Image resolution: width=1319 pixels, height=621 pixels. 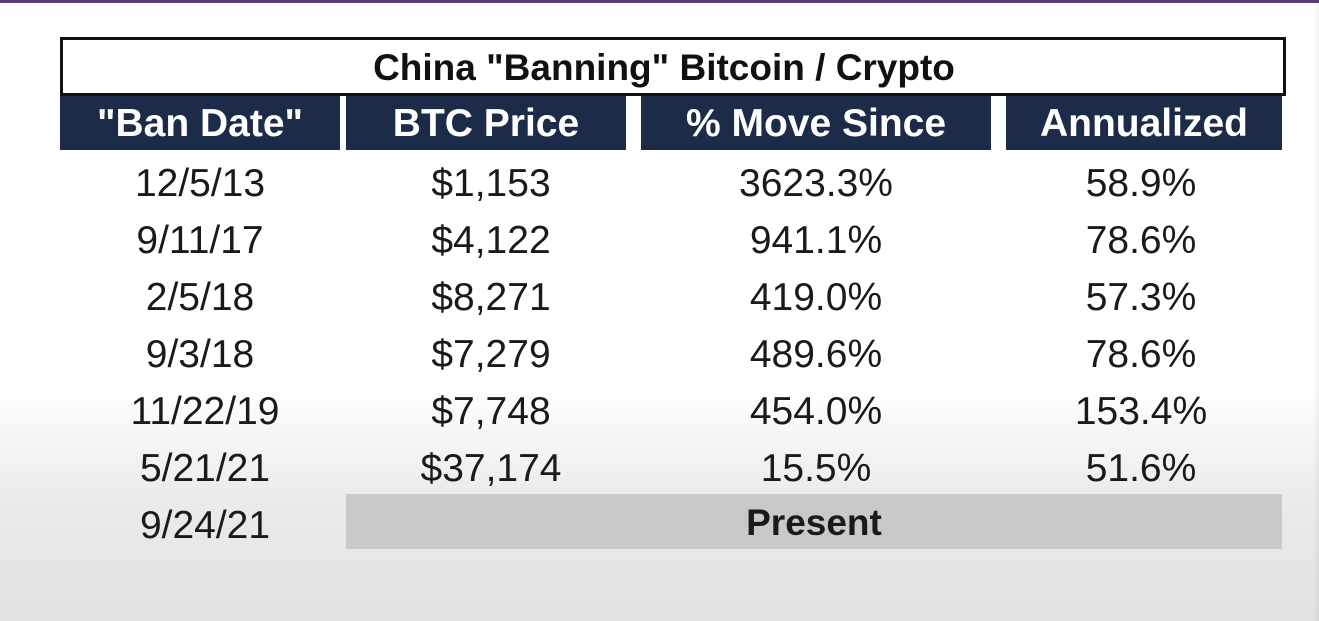 What do you see at coordinates (200, 297) in the screenshot?
I see `cell-ban-date: 2/5/18` at bounding box center [200, 297].